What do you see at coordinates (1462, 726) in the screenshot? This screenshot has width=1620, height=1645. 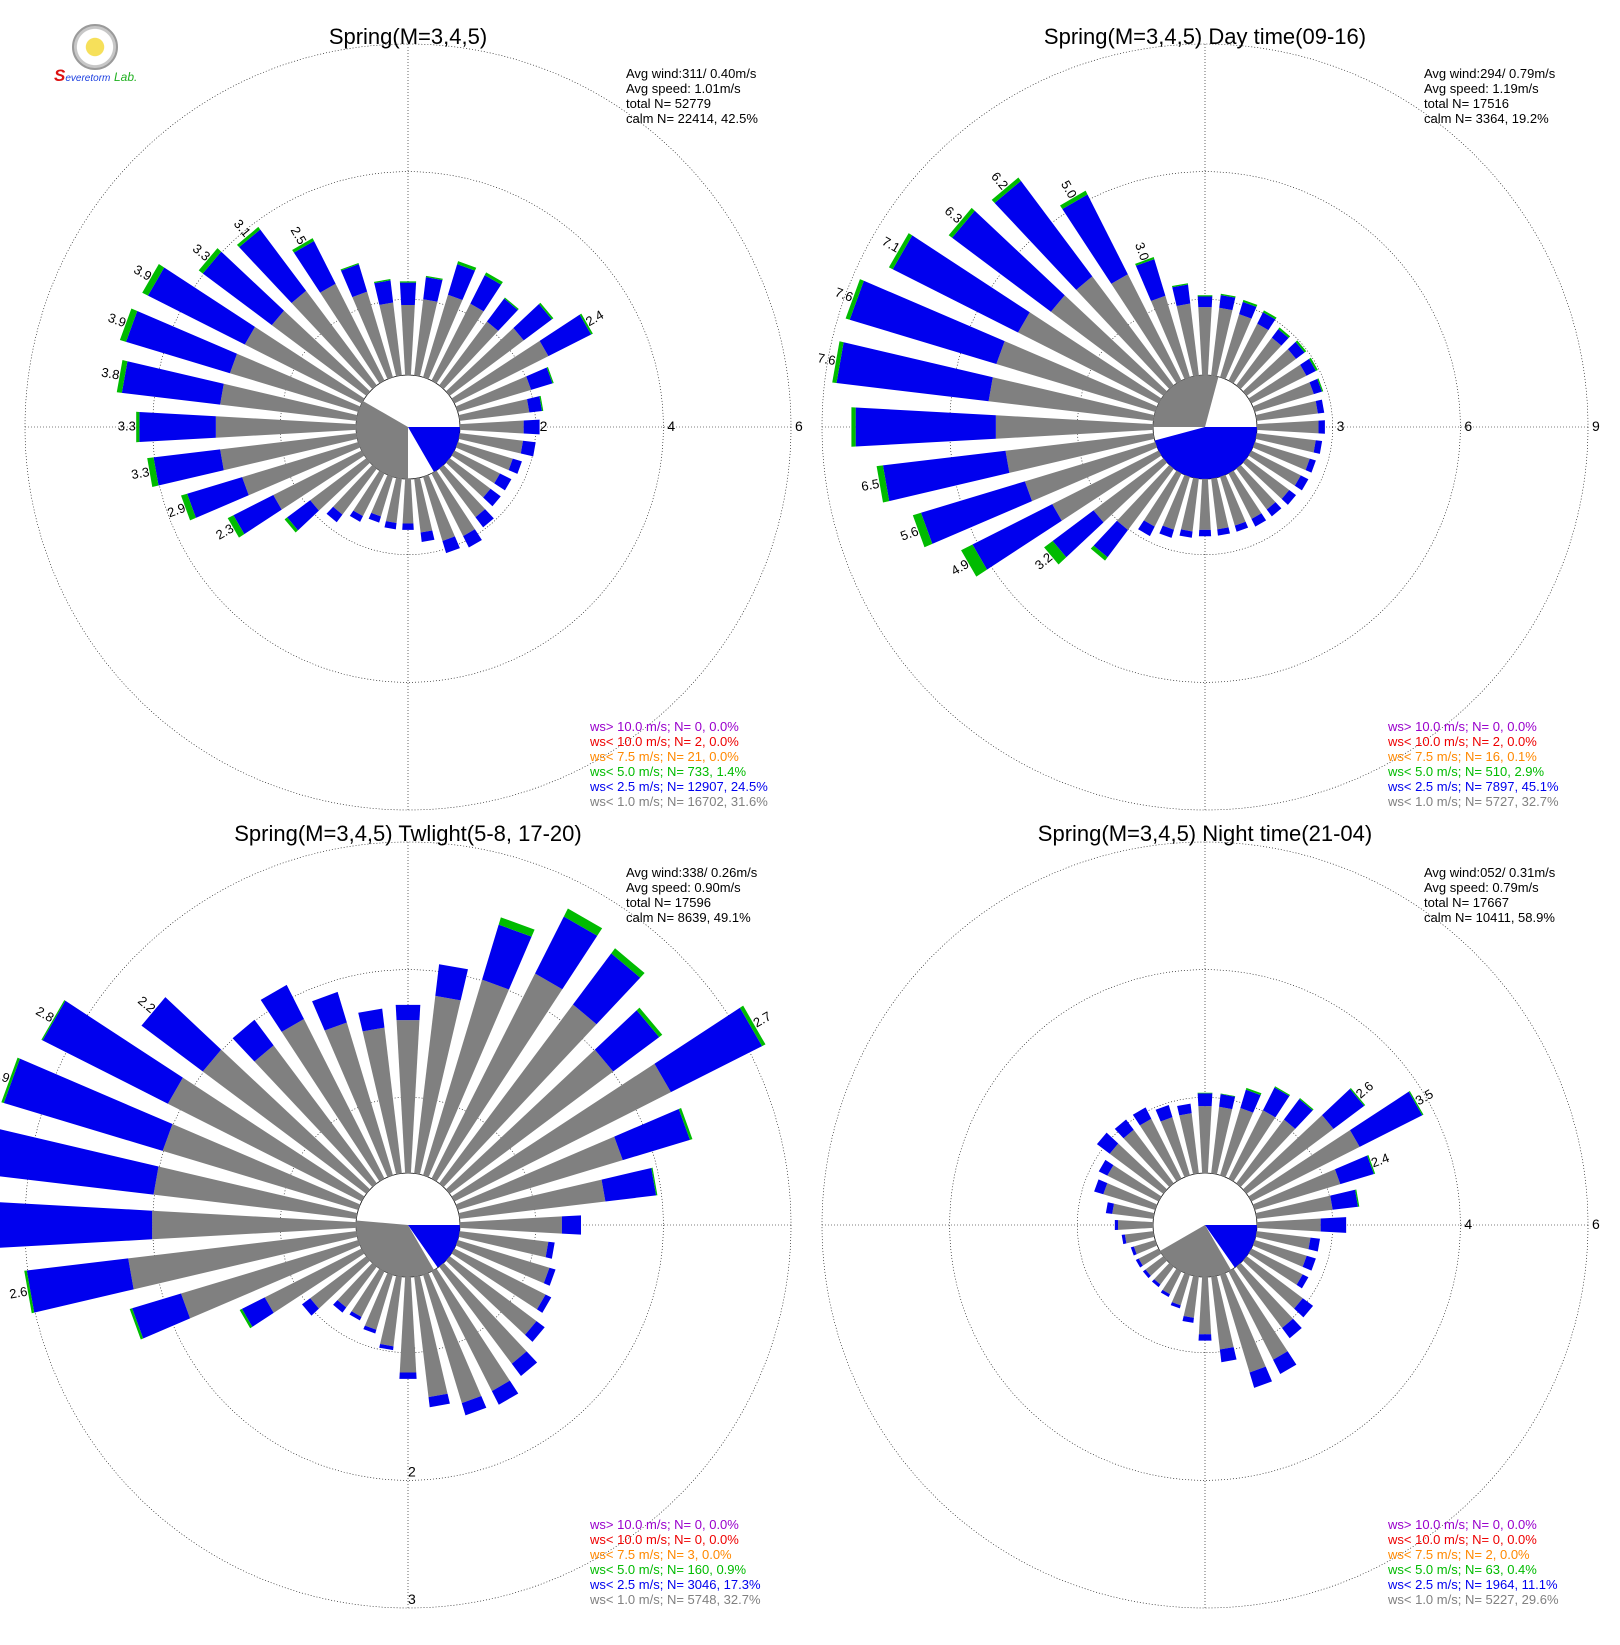 I see `legend-entry: ws> 10.0 m/s; N= 0, 0.0%` at bounding box center [1462, 726].